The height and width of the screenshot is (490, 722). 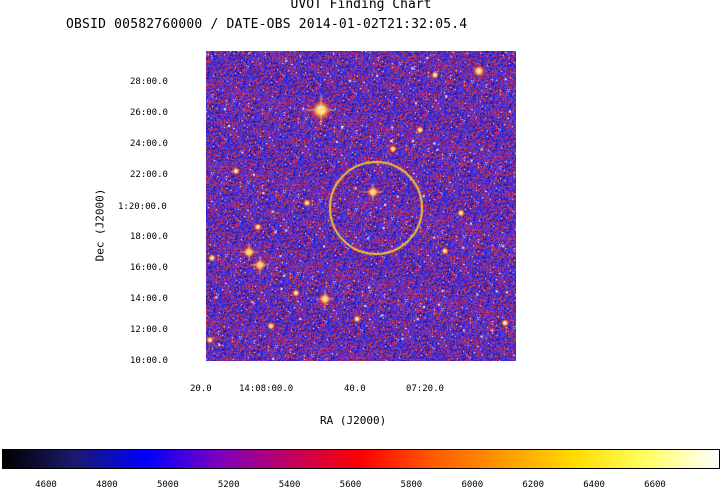 What do you see at coordinates (425, 389) in the screenshot?
I see `x-tick-label: 07:20.0` at bounding box center [425, 389].